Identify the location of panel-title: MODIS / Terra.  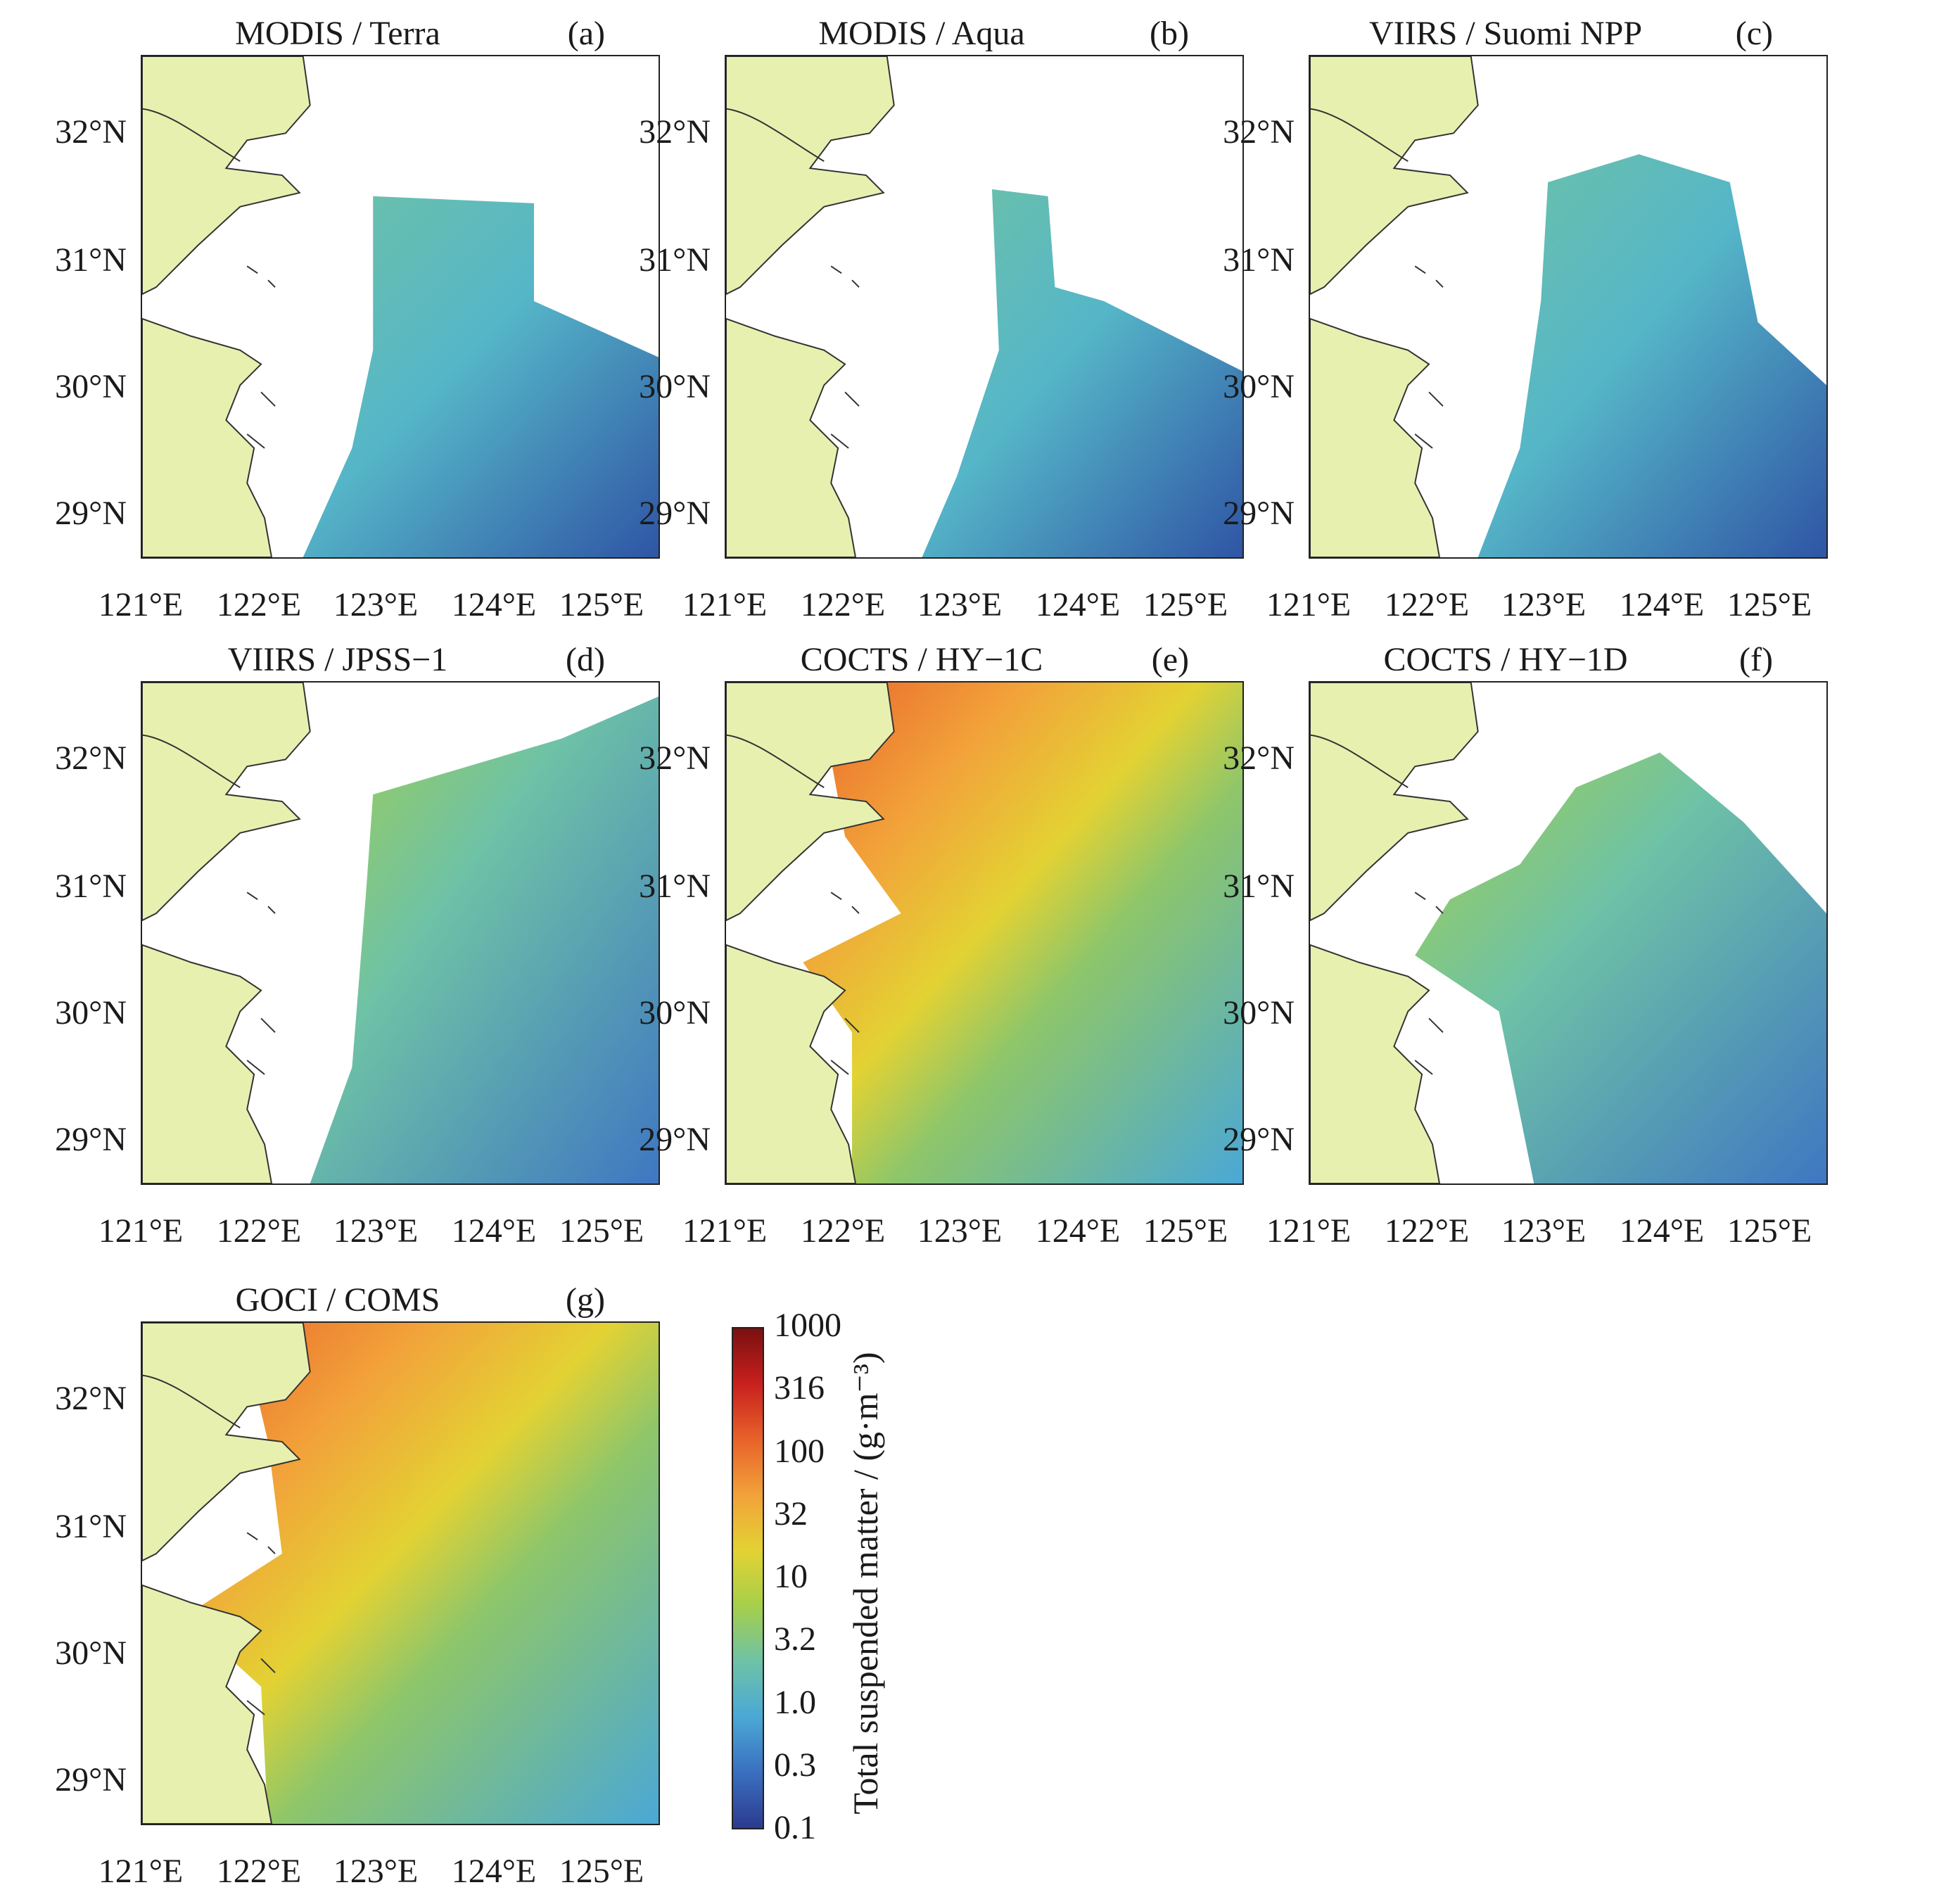
(337, 33).